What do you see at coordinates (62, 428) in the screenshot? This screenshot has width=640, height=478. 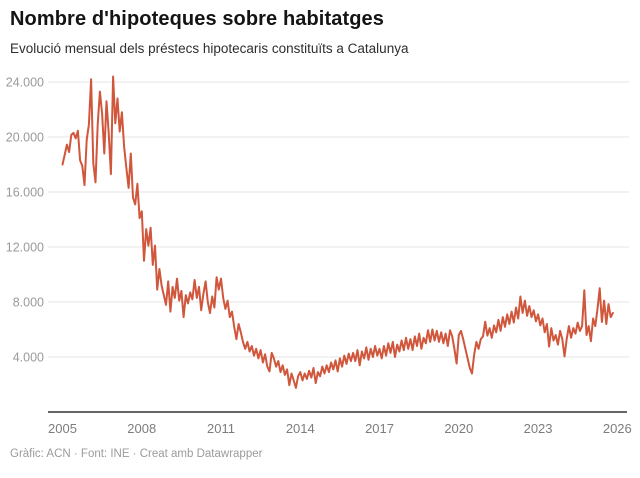 I see `x-axis-tick-label: 2005` at bounding box center [62, 428].